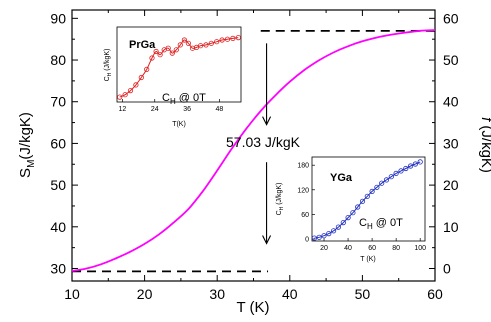  What do you see at coordinates (155, 109) in the screenshot?
I see `inset-x-tick-label: 24` at bounding box center [155, 109].